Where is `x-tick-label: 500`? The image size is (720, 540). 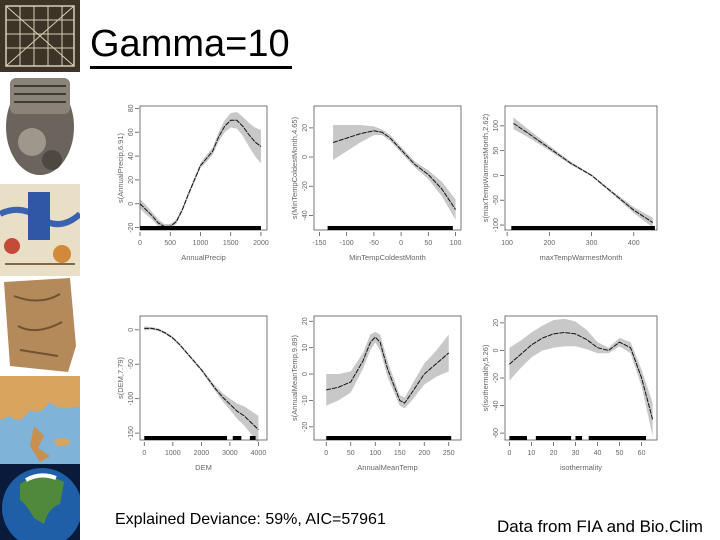
x-tick-label: 500 is located at coordinates (170, 243).